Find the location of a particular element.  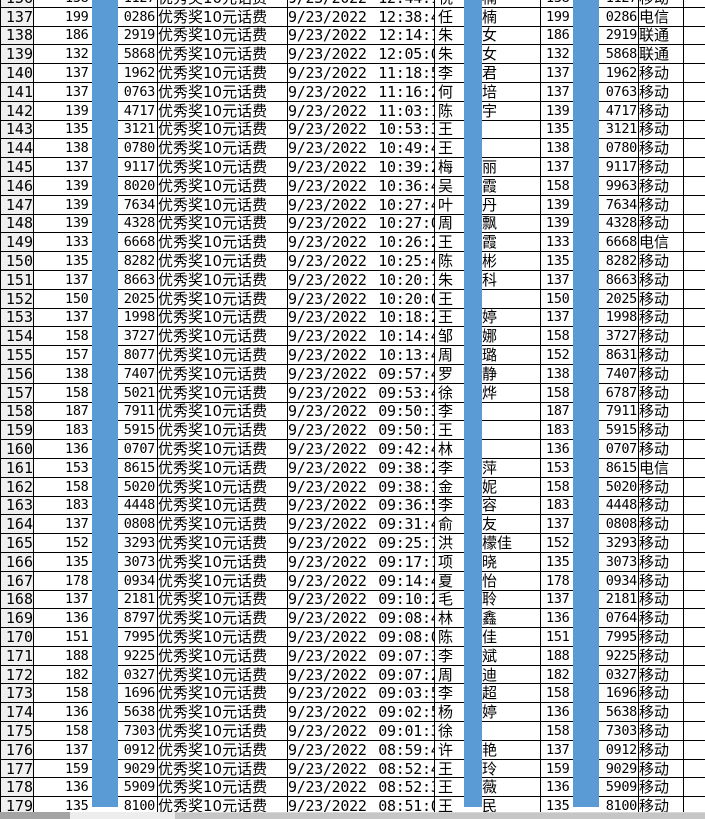

row-number-cell: 157 is located at coordinates (17, 392).